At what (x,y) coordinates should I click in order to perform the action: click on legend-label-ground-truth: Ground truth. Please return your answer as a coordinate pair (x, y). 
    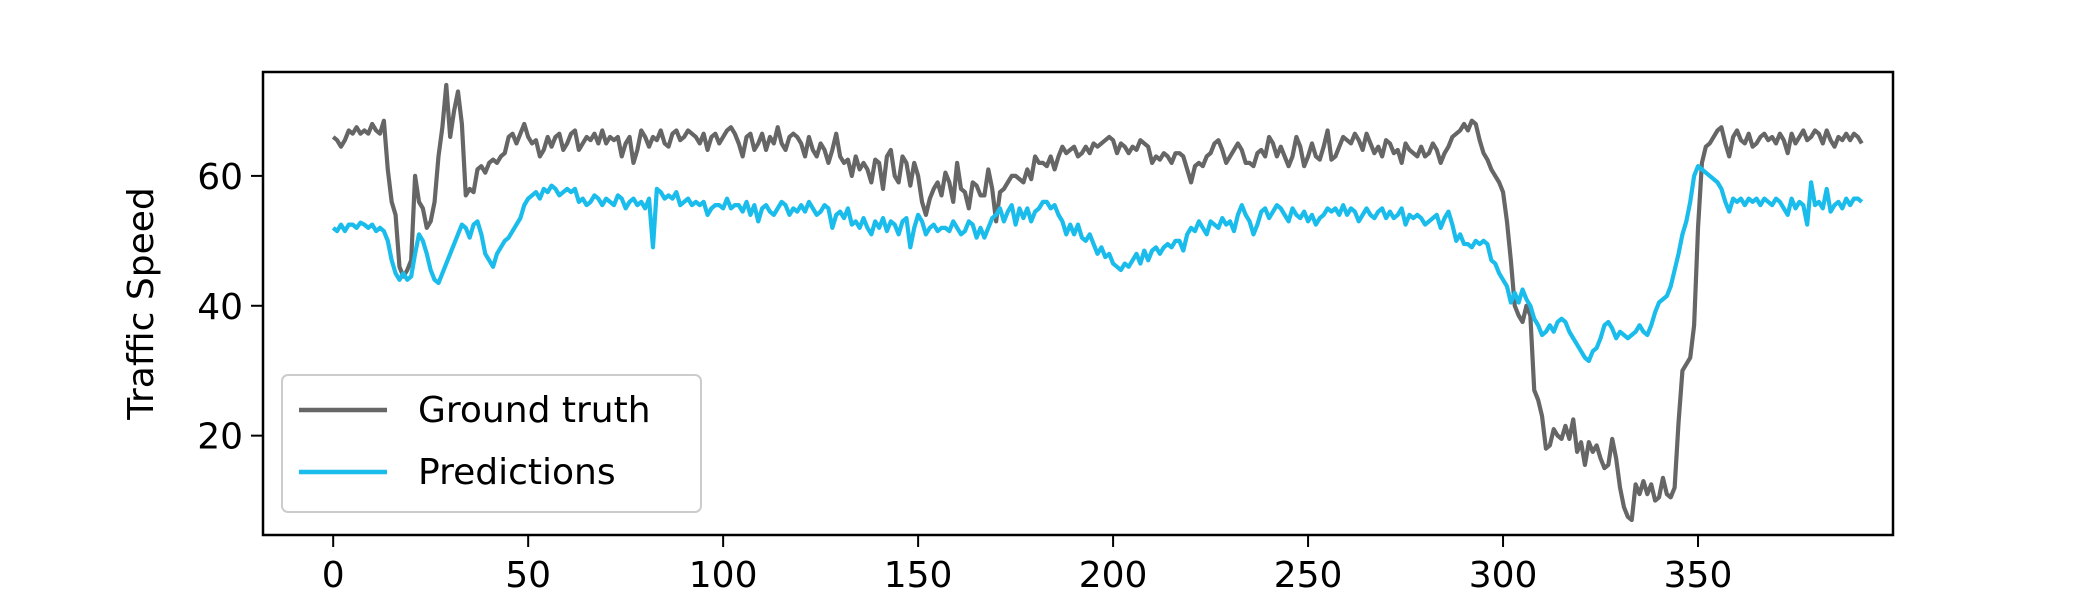
    Looking at the image, I should click on (534, 410).